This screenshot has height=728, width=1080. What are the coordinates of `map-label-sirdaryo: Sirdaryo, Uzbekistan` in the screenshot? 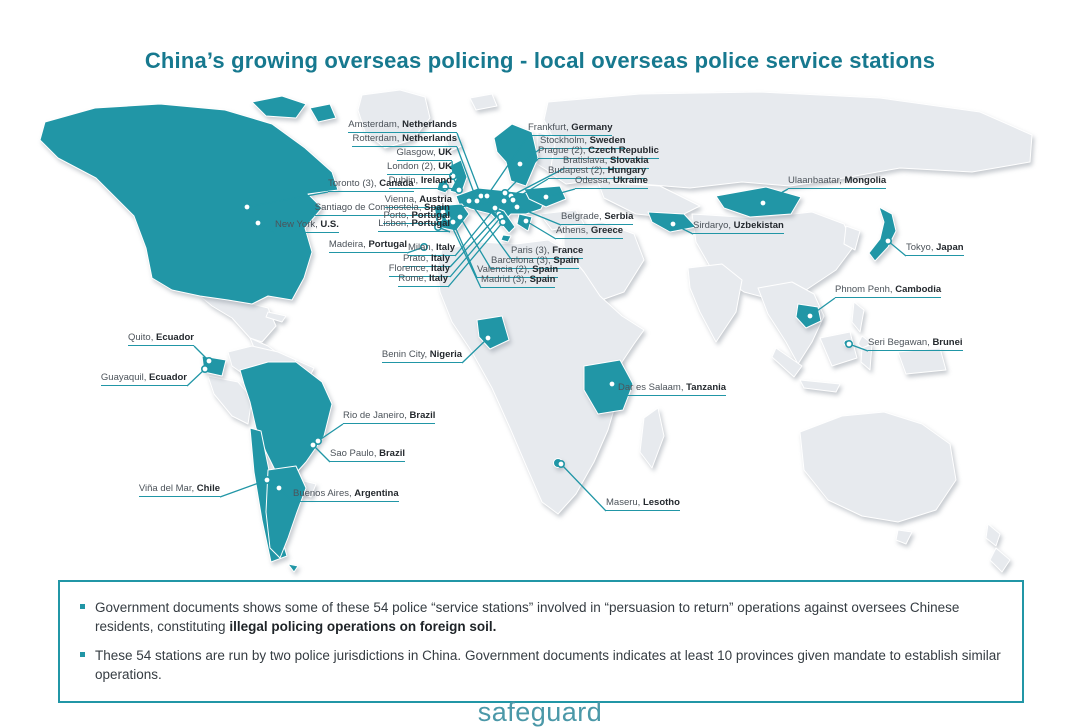 It's located at (738, 227).